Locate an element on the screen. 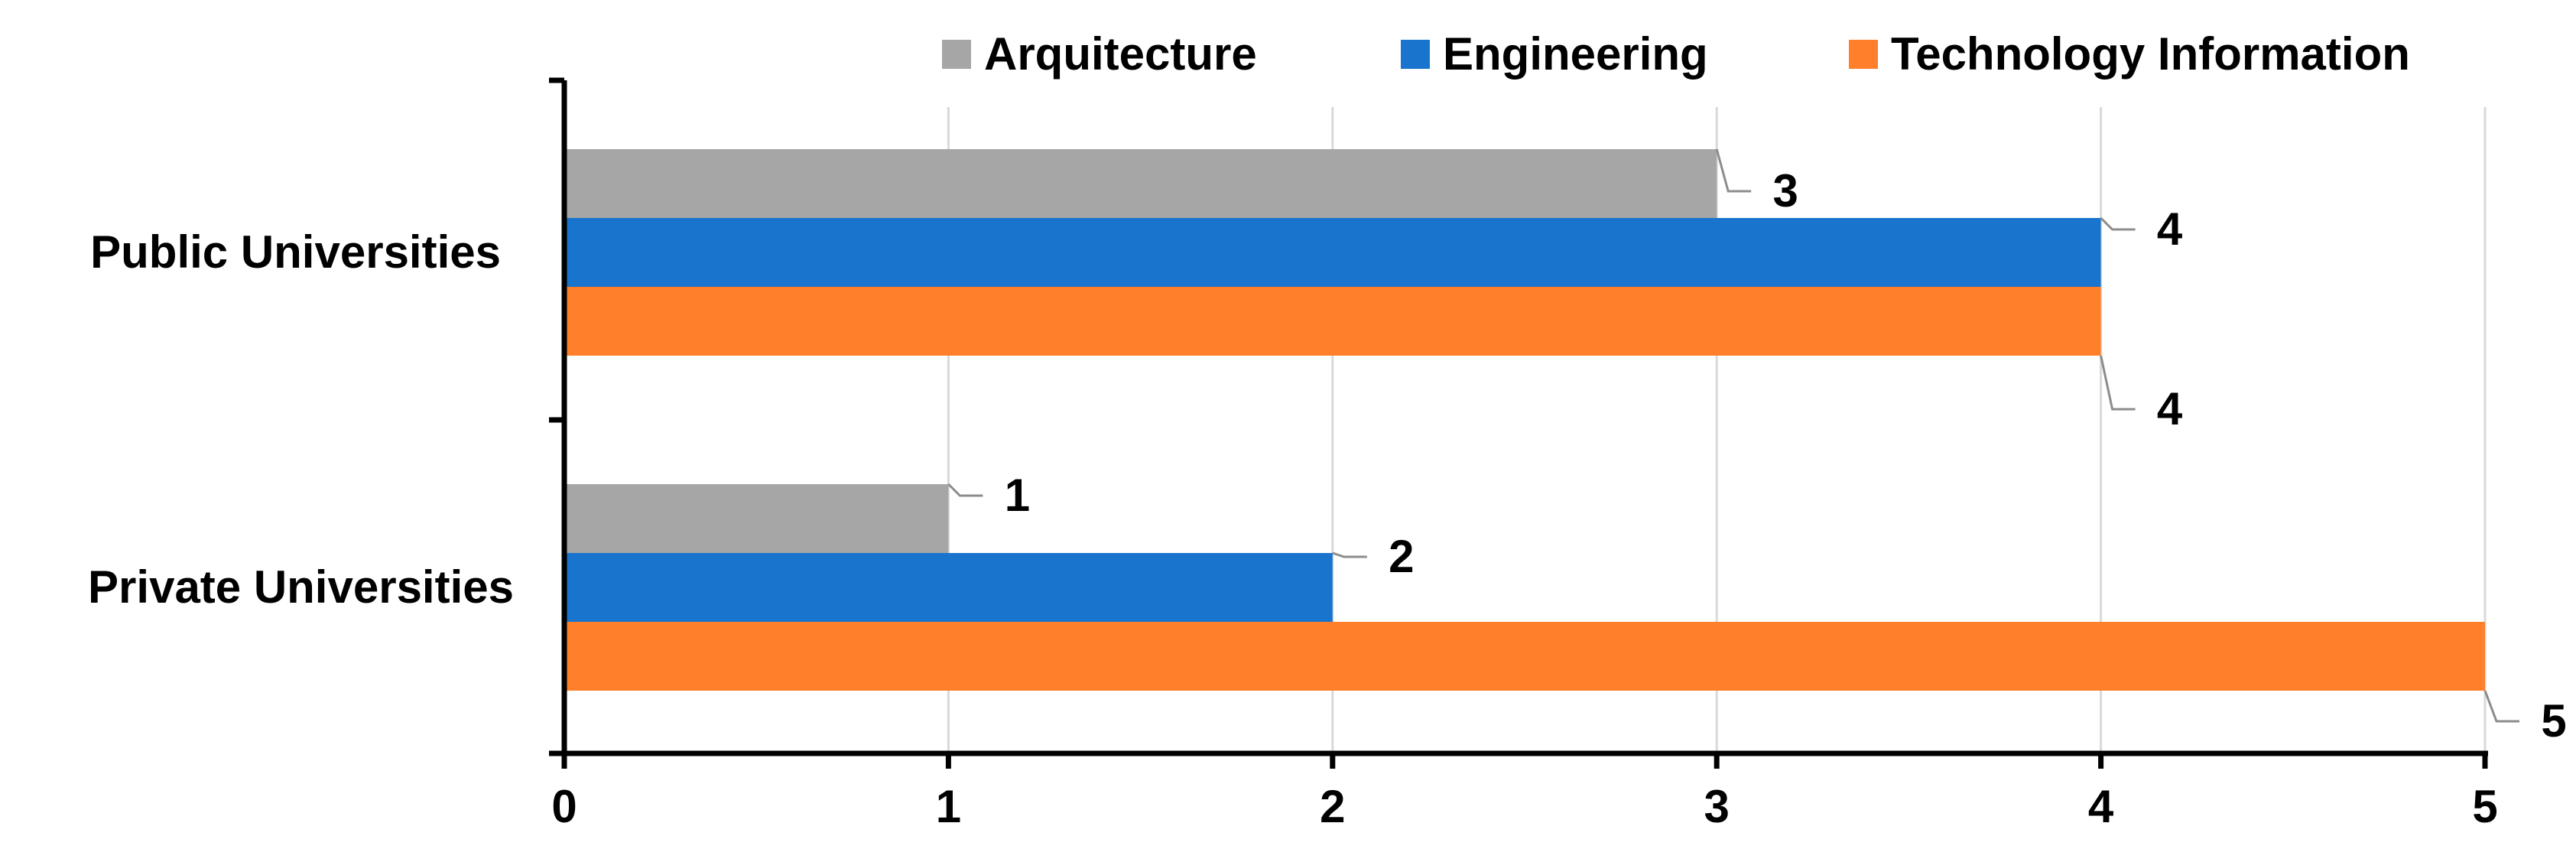 The image size is (2576, 862). bar-technology-information-public-universities is located at coordinates (1332, 321).